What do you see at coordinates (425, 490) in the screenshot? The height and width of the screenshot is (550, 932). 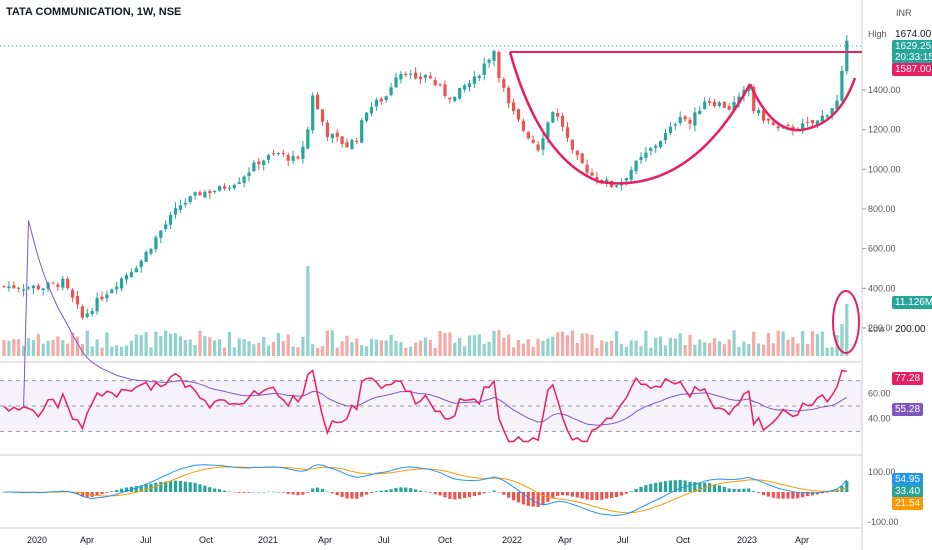 I see `macd-line` at bounding box center [425, 490].